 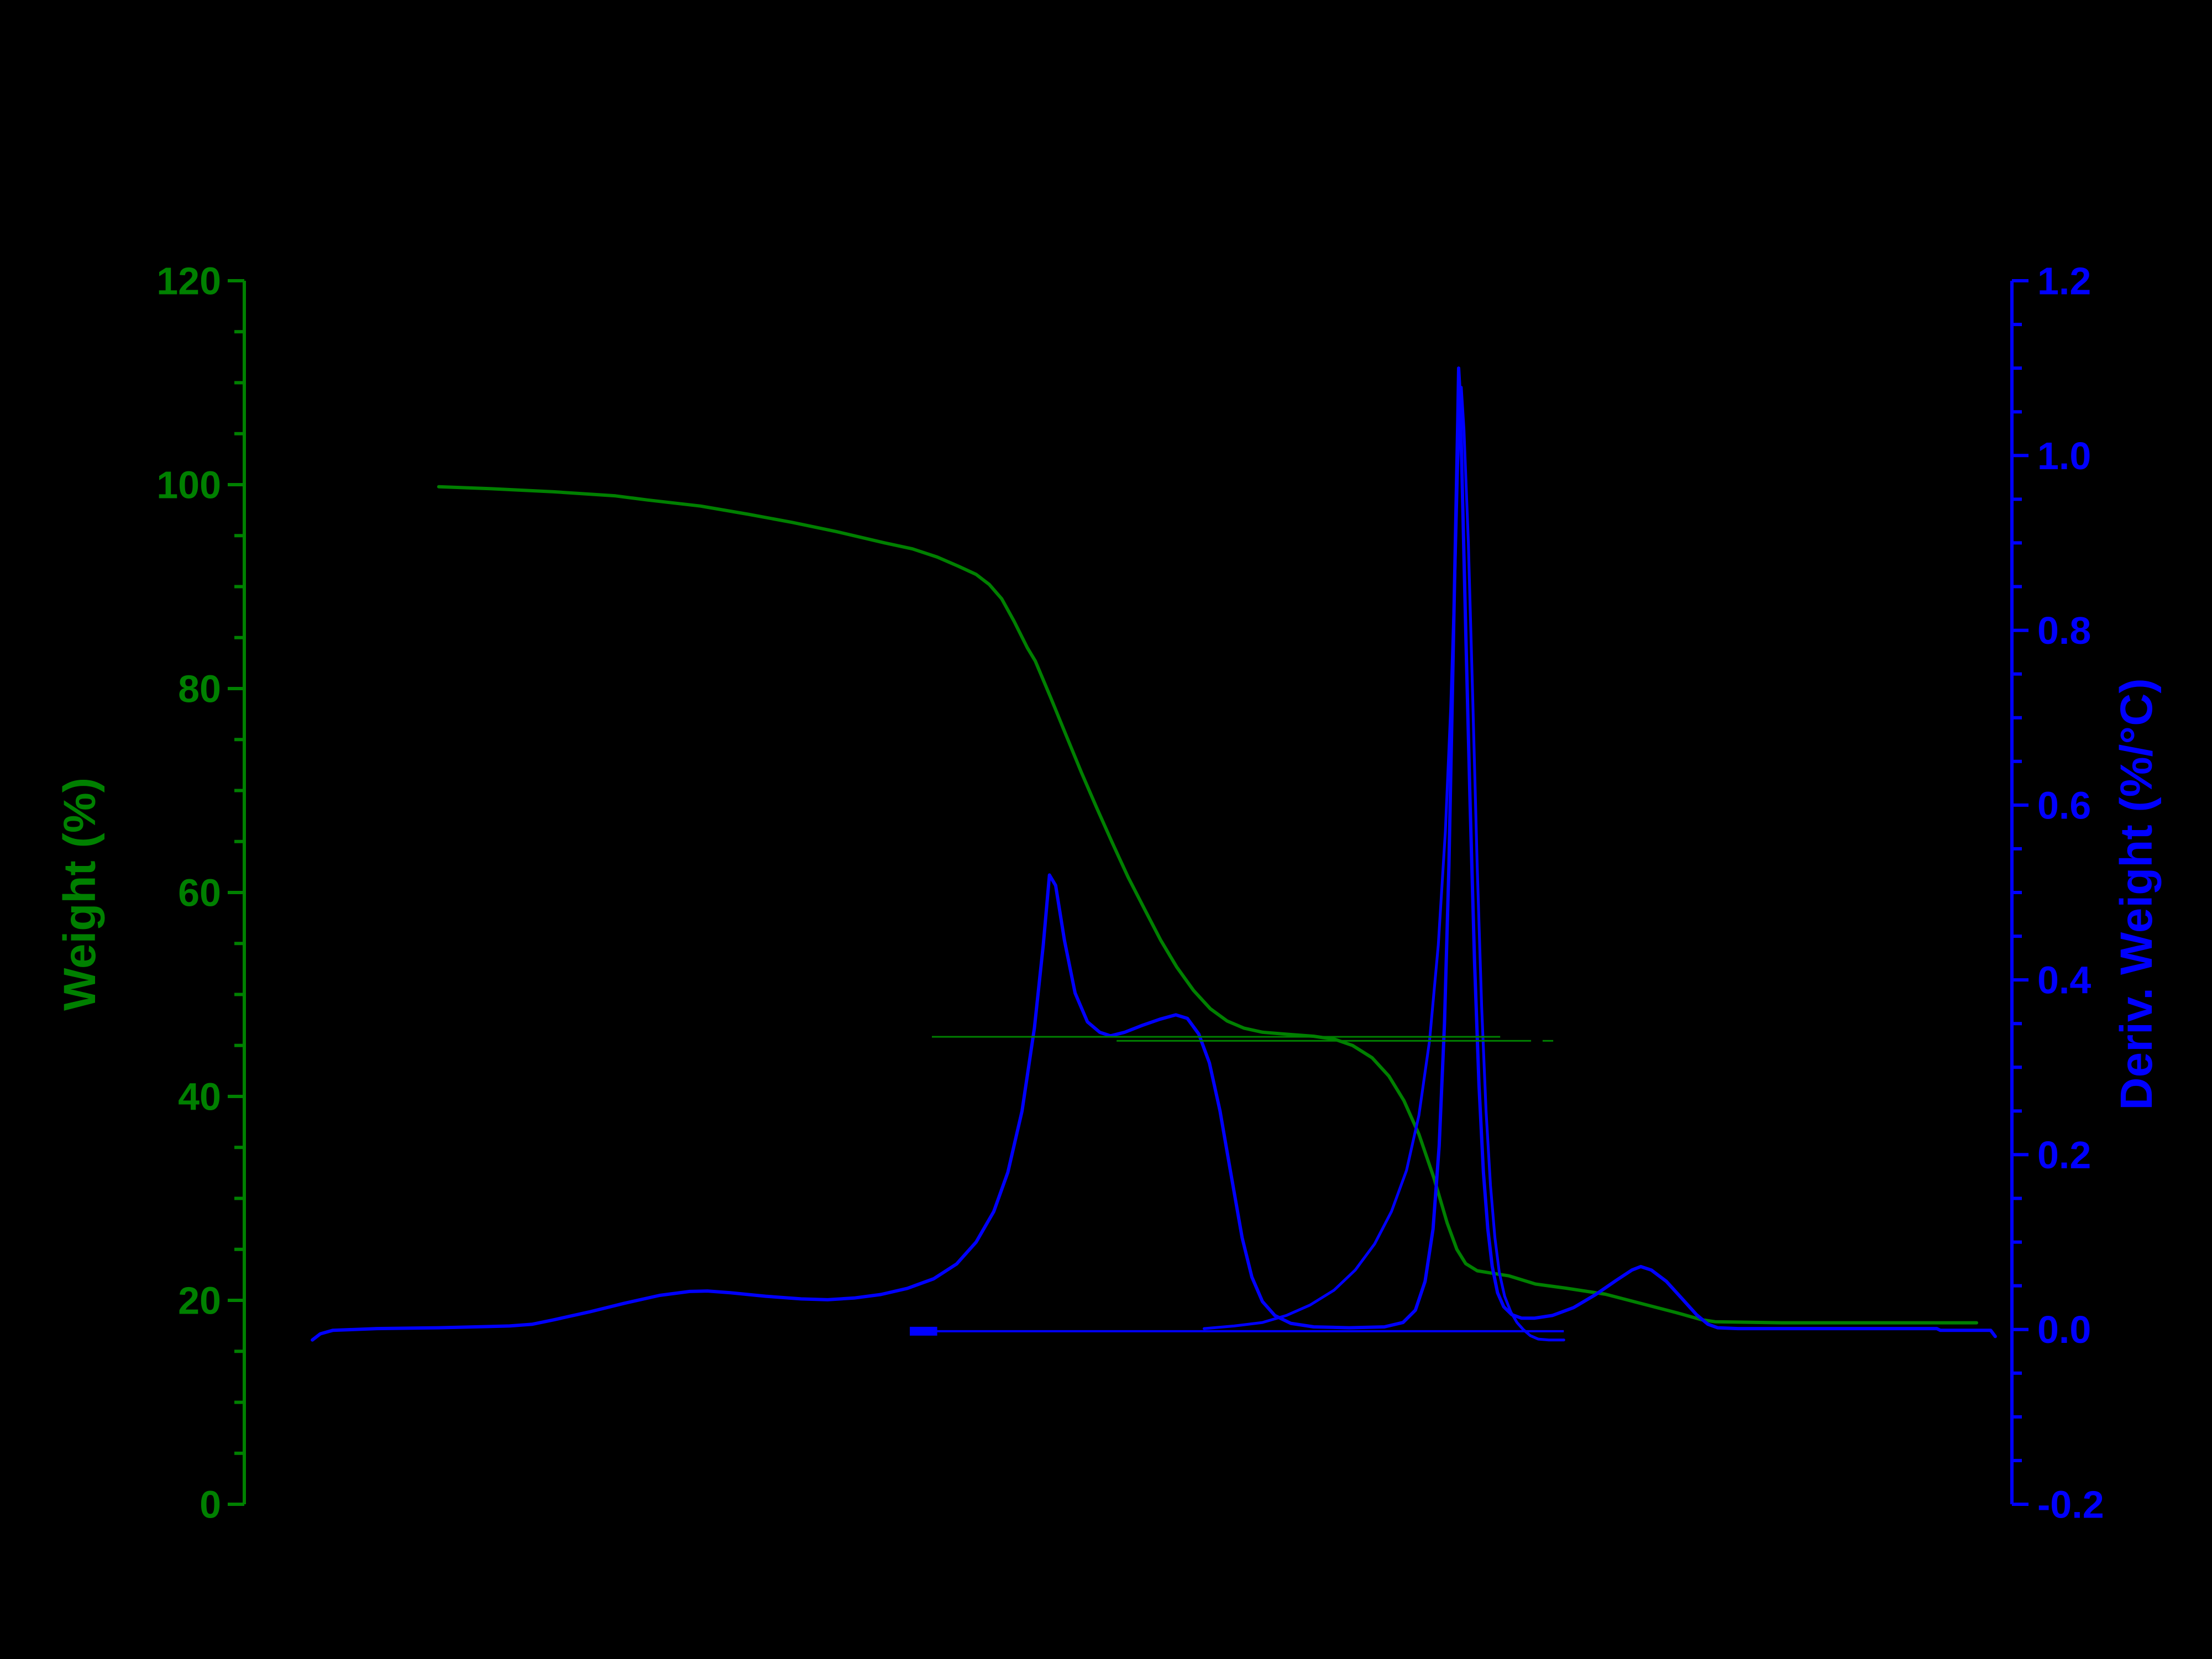 I want to click on y-right-tick-label: 0.0, so click(x=2064, y=1329).